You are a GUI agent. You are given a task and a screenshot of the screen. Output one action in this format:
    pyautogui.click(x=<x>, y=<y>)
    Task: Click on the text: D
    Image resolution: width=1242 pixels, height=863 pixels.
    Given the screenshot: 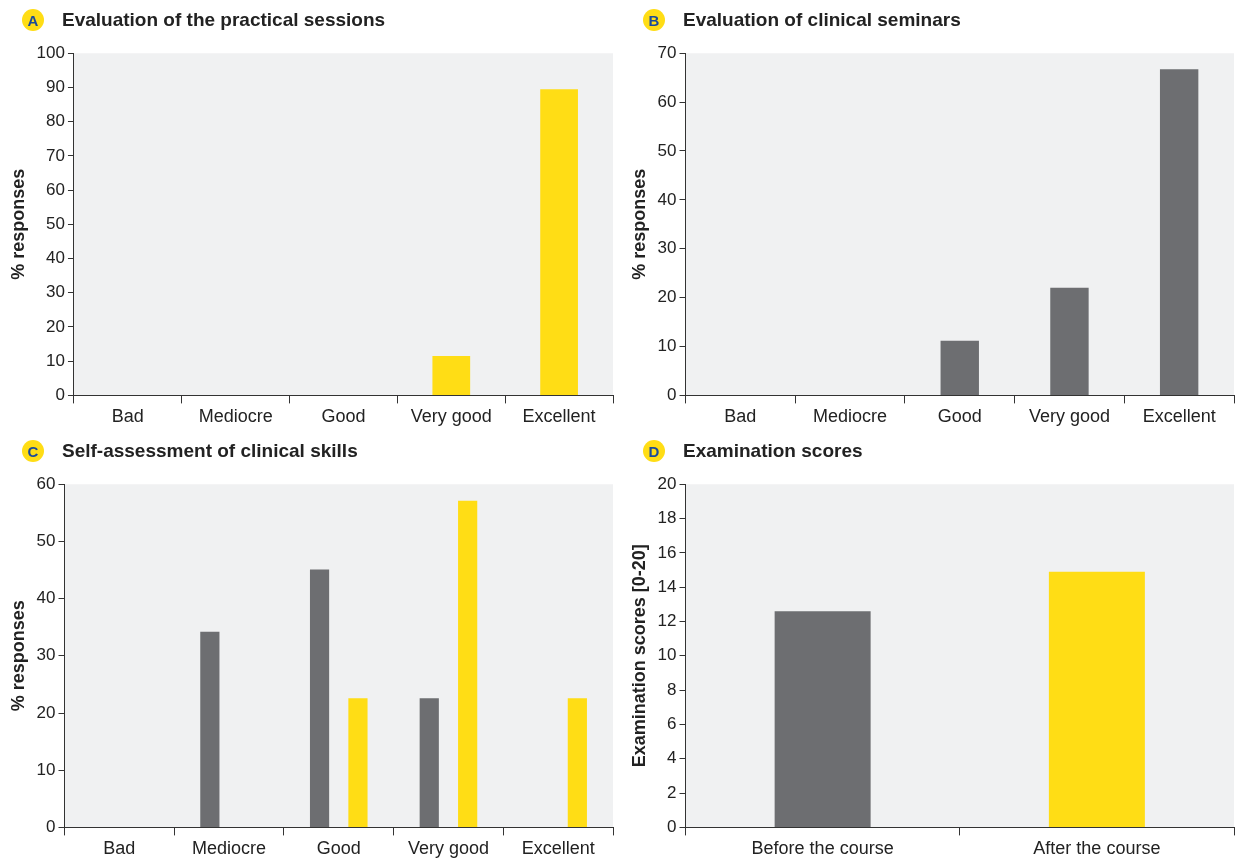 What is the action you would take?
    pyautogui.click(x=654, y=451)
    